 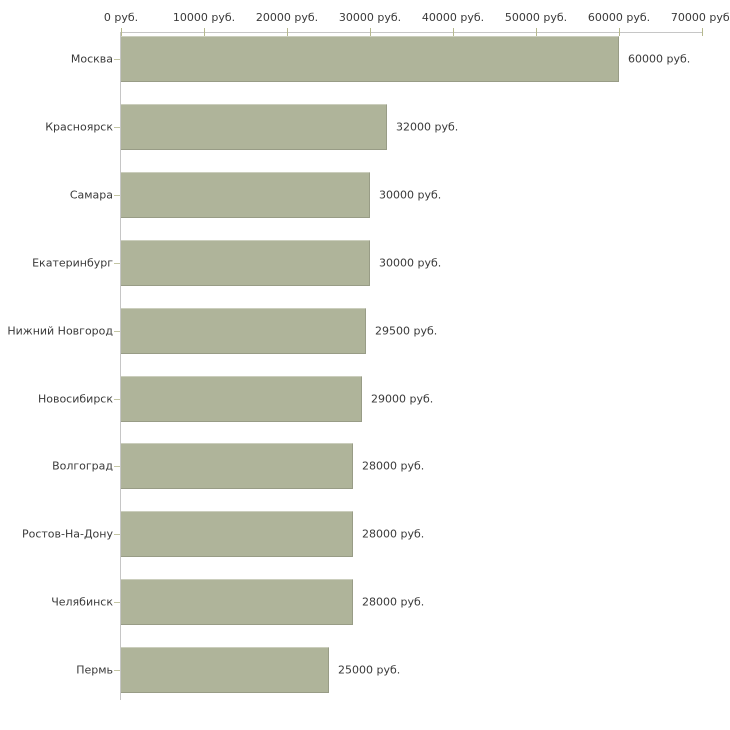 What do you see at coordinates (369, 670) in the screenshot?
I see `value-label: 25000 руб.` at bounding box center [369, 670].